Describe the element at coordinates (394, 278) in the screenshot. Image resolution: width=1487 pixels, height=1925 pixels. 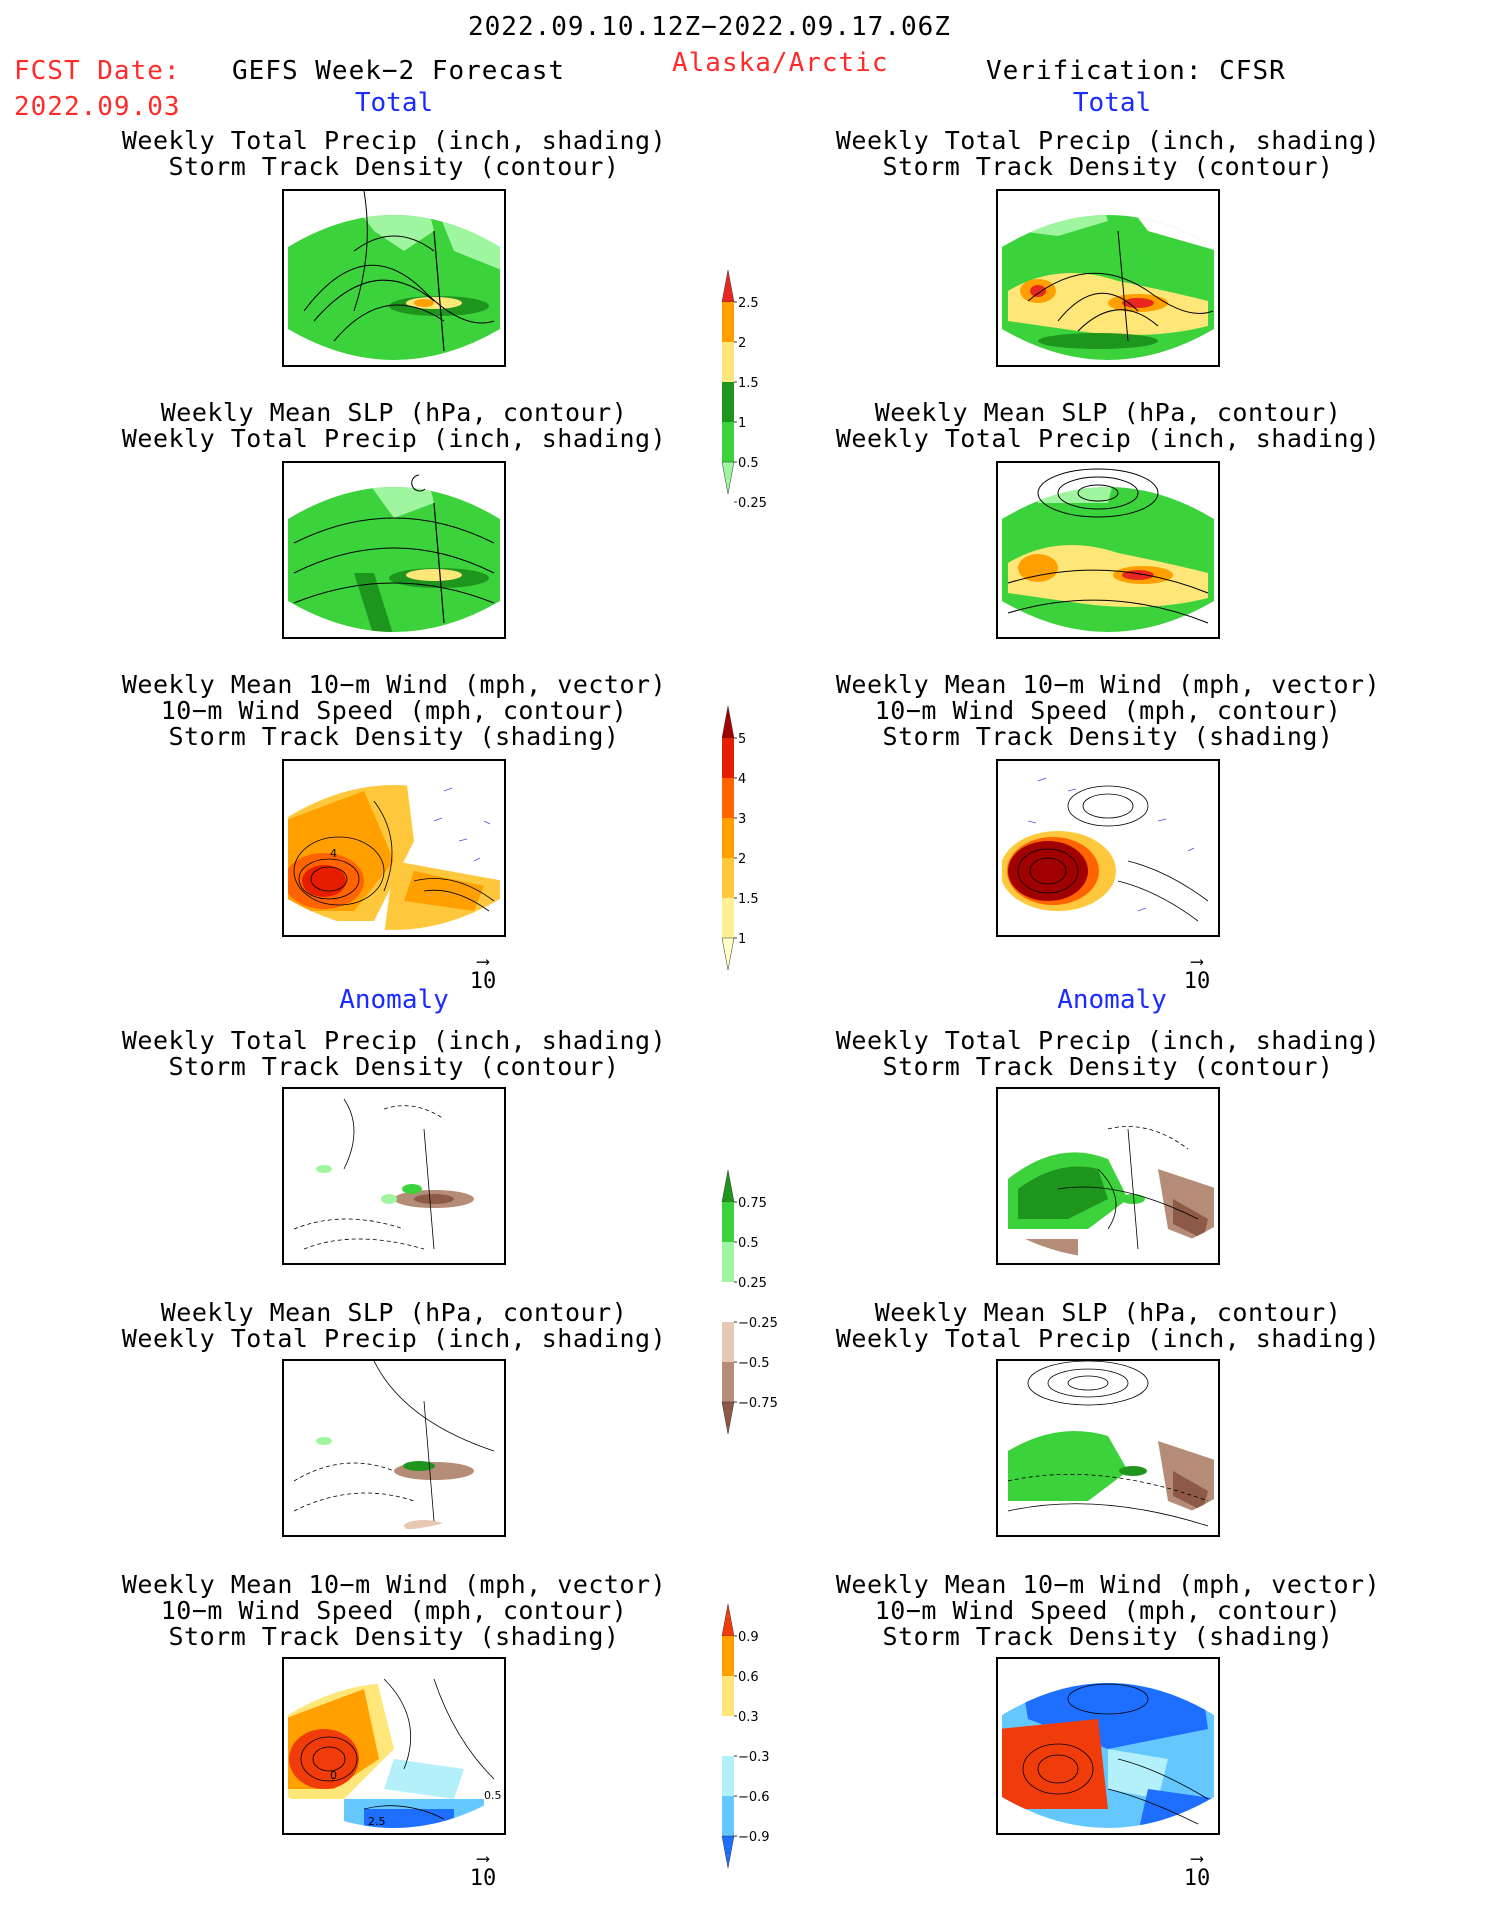
I see `map-total-precip-track-left` at that location.